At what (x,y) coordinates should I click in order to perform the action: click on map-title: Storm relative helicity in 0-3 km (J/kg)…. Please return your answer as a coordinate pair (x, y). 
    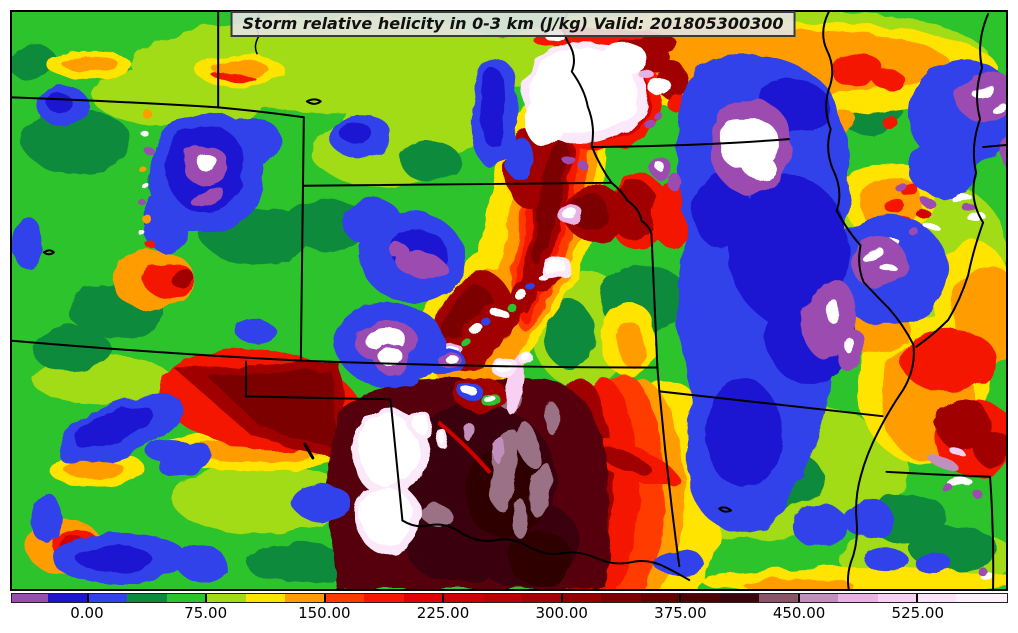
    Looking at the image, I should click on (513, 24).